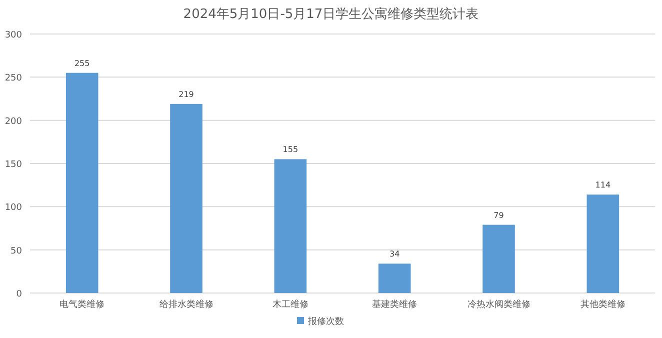 The image size is (662, 338). I want to click on y-tick-label: 100, so click(13, 208).